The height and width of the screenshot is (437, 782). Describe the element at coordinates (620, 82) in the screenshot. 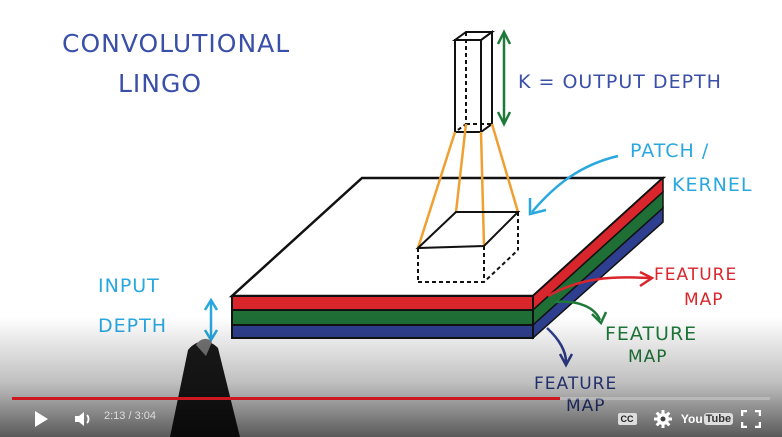

I see `k-output-depth-label: K = OUTPUT DEPTH` at that location.